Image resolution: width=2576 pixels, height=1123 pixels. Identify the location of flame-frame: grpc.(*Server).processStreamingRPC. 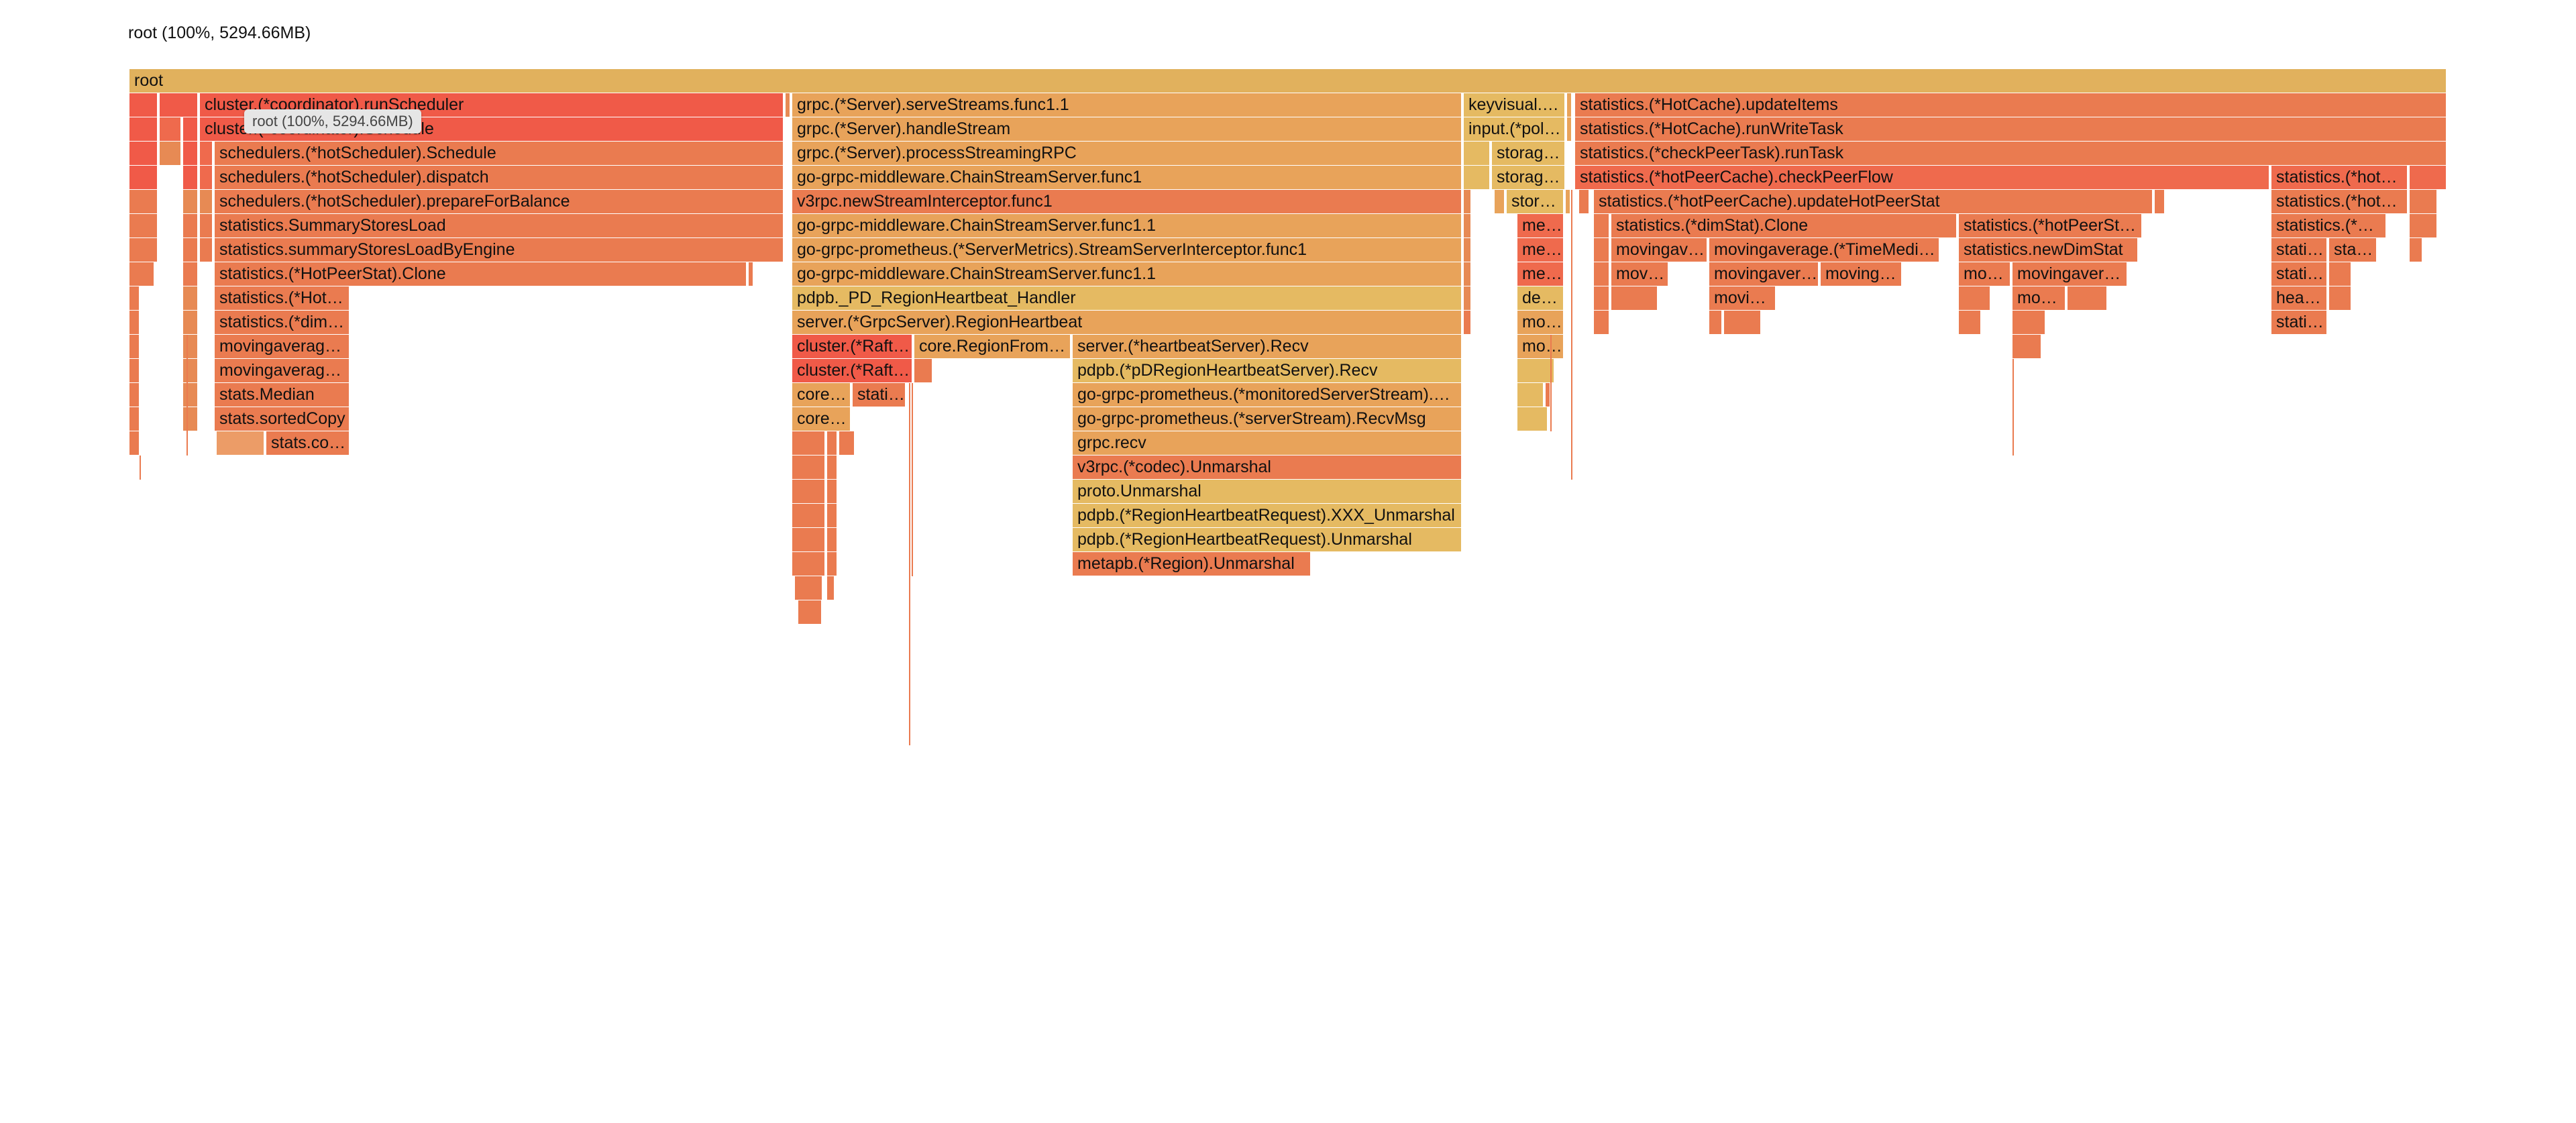
(1127, 153).